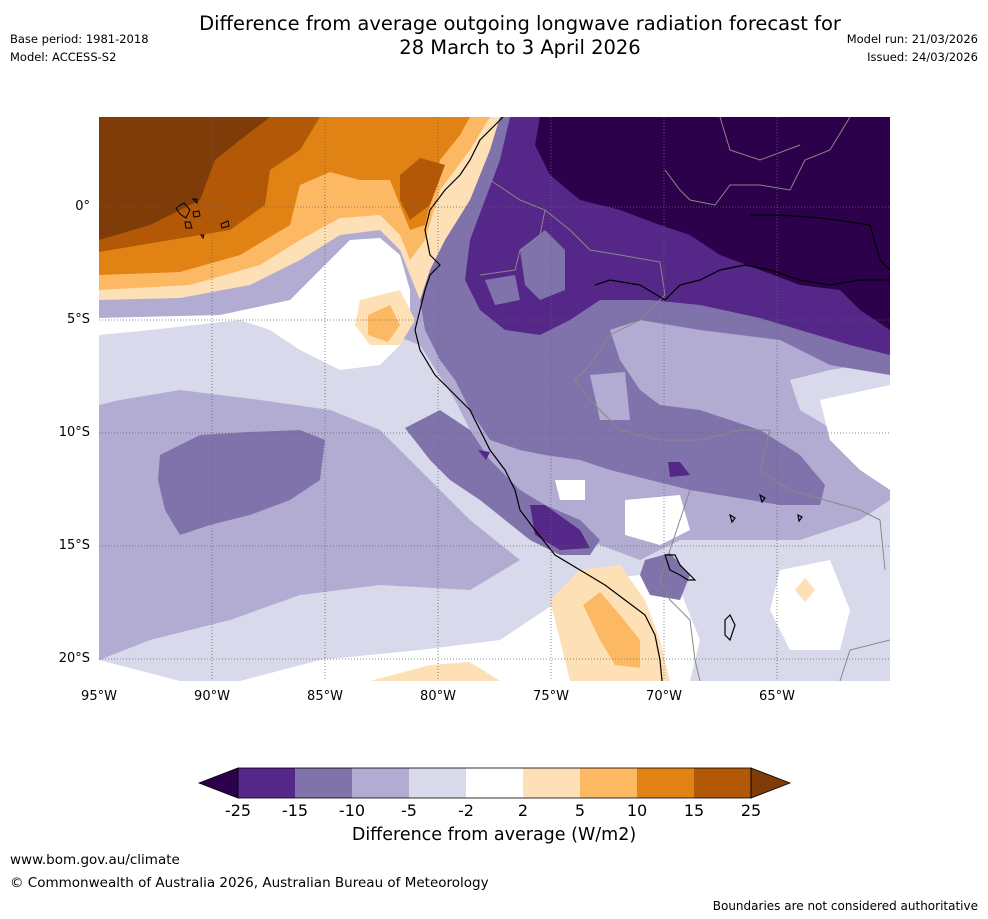  What do you see at coordinates (484, 455) in the screenshot?
I see `region-minus-25-to-15-tiny` at bounding box center [484, 455].